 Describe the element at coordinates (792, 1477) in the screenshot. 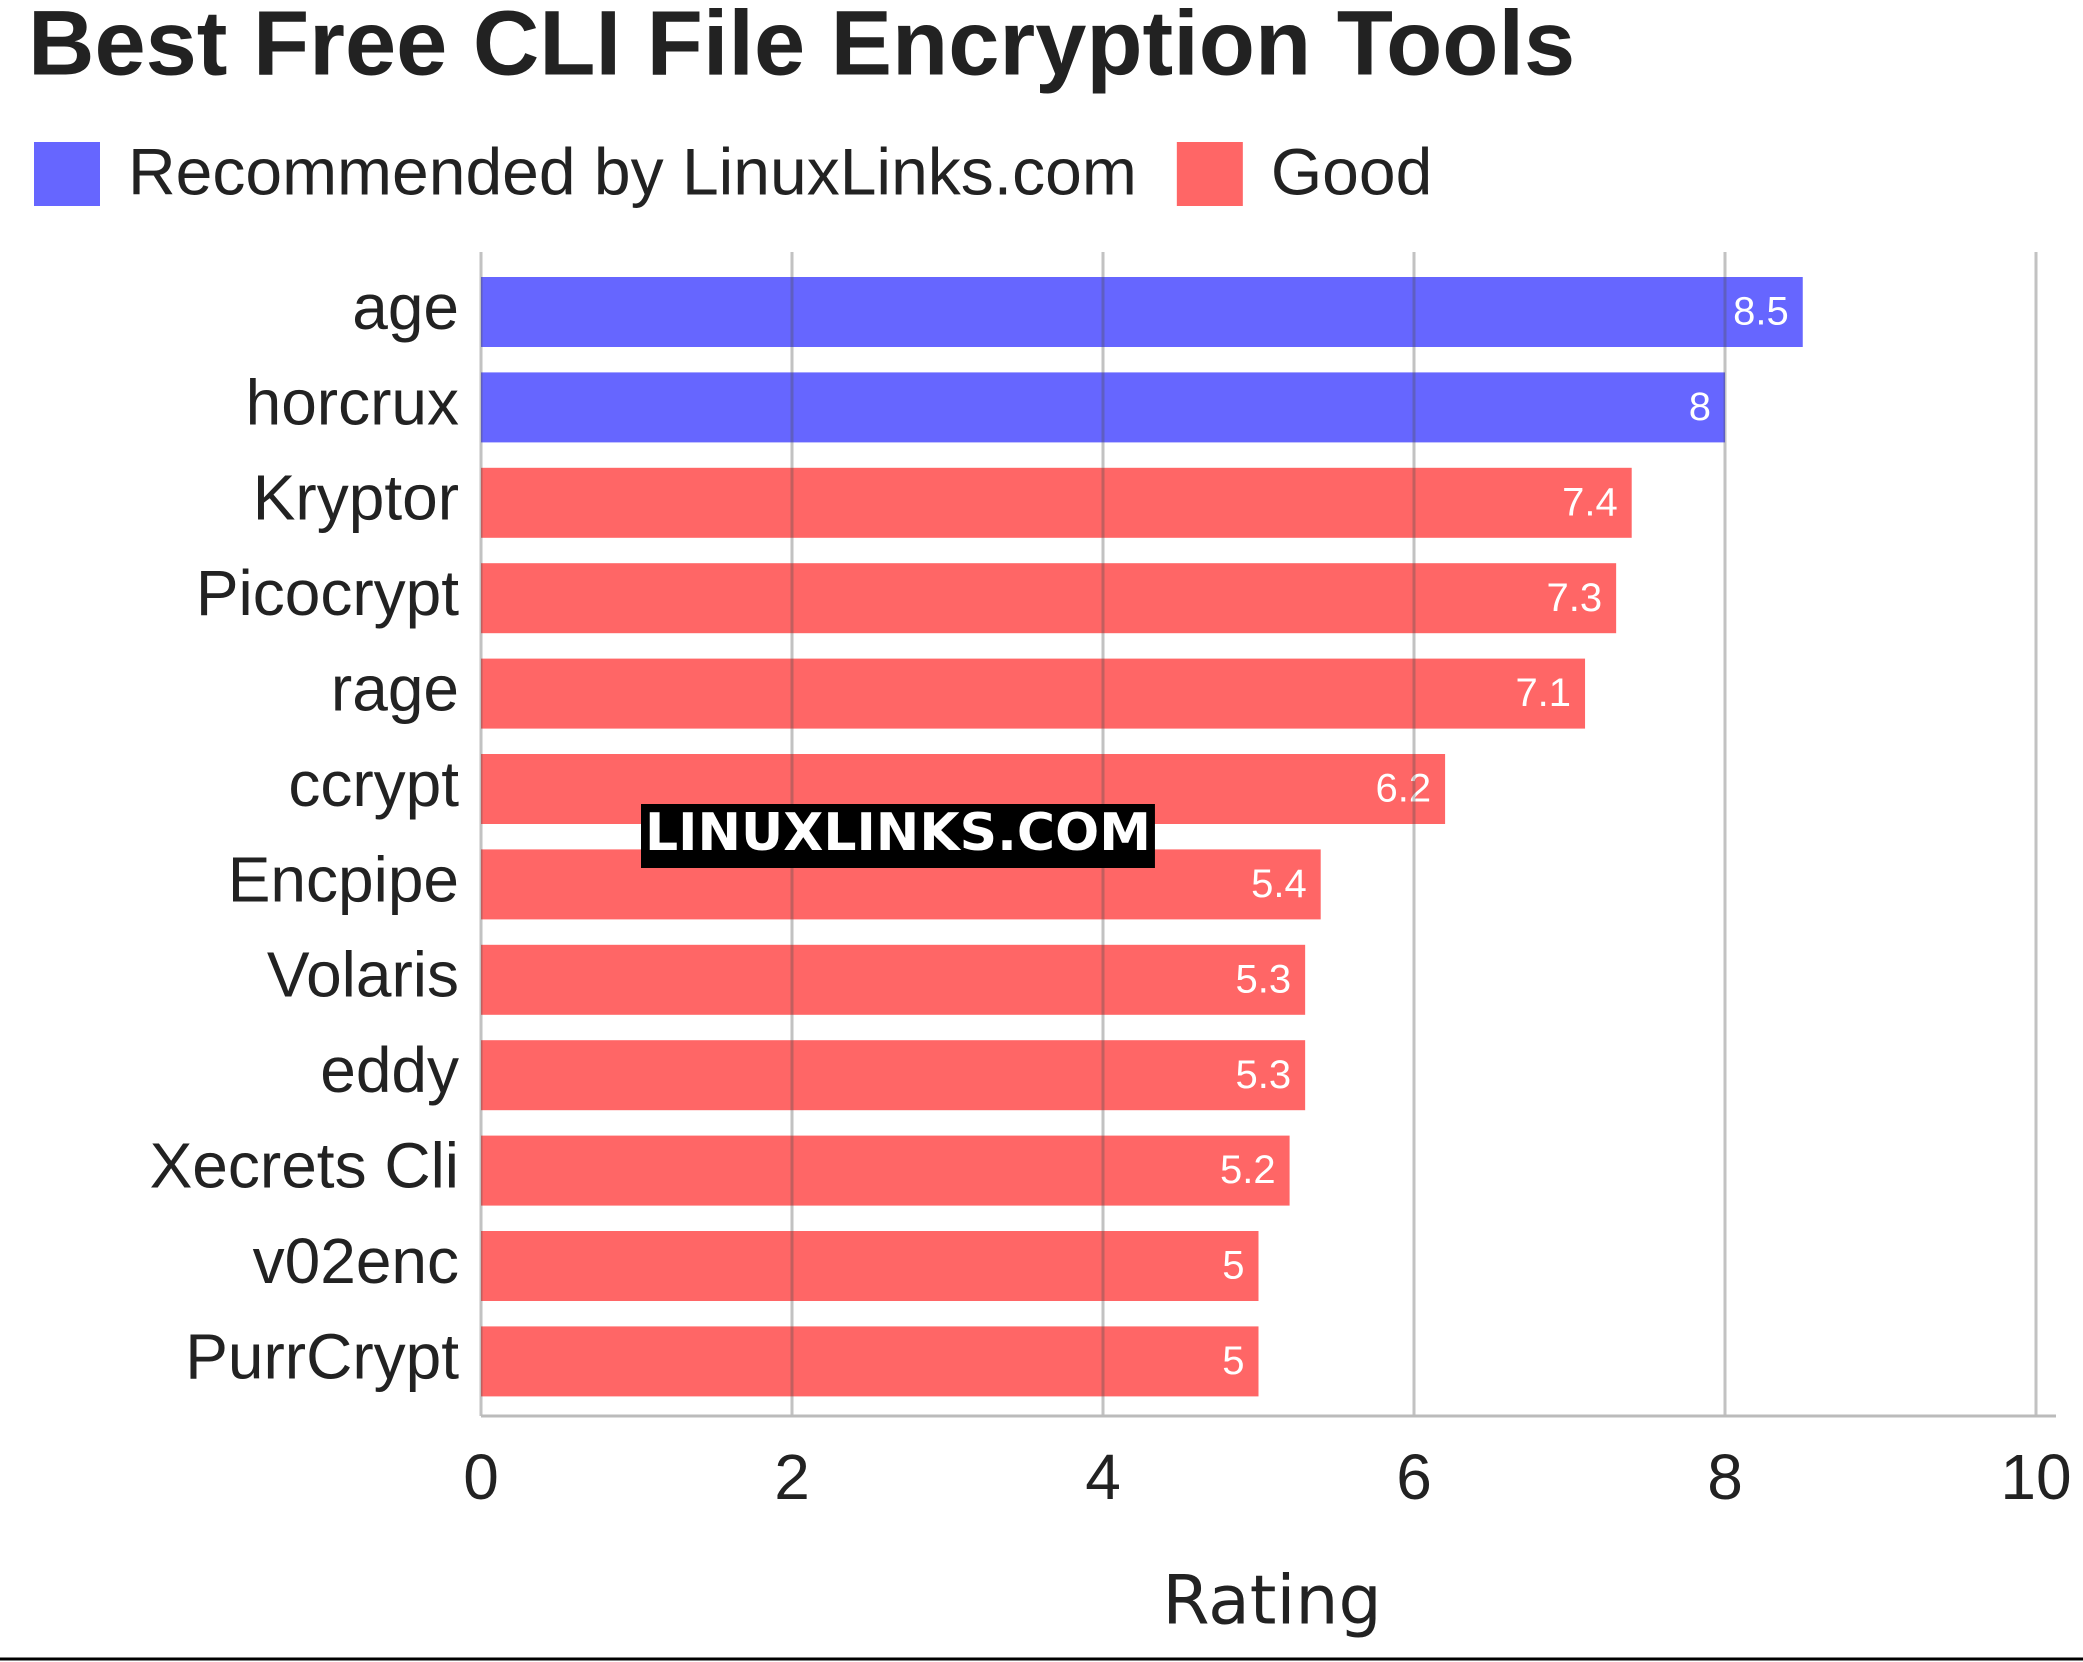

I see `x-tick-label: 2` at that location.